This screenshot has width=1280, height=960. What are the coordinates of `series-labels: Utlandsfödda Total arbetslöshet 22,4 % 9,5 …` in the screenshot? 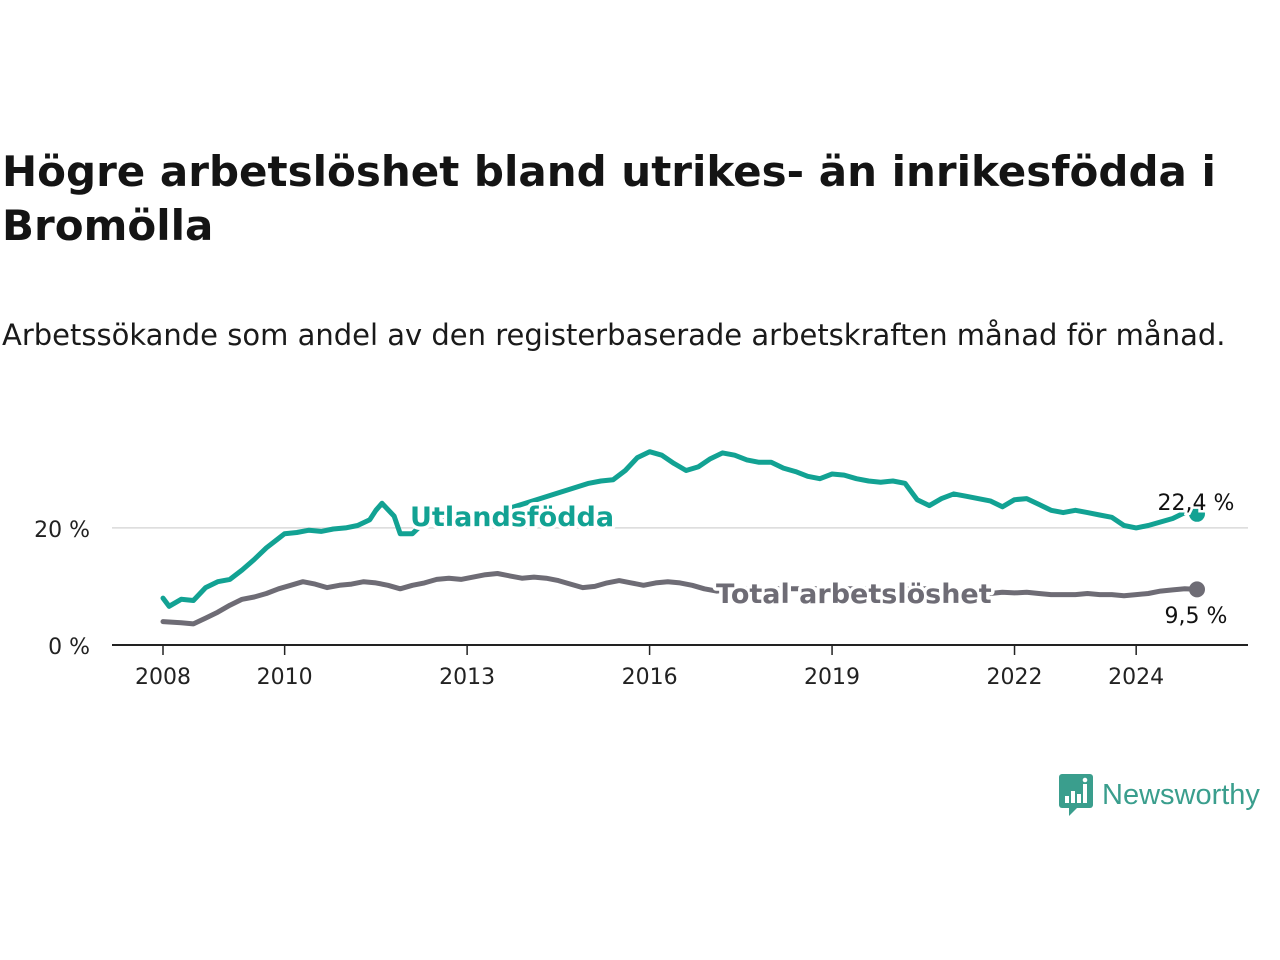 It's located at (822, 560).